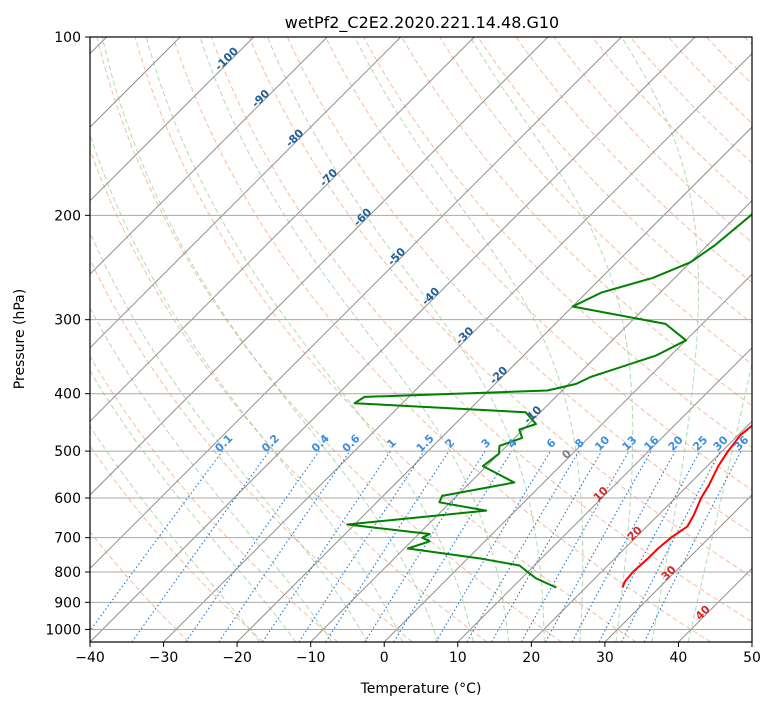 This screenshot has height=708, width=775. Describe the element at coordinates (67, 603) in the screenshot. I see `y-tick-label: 900` at that location.